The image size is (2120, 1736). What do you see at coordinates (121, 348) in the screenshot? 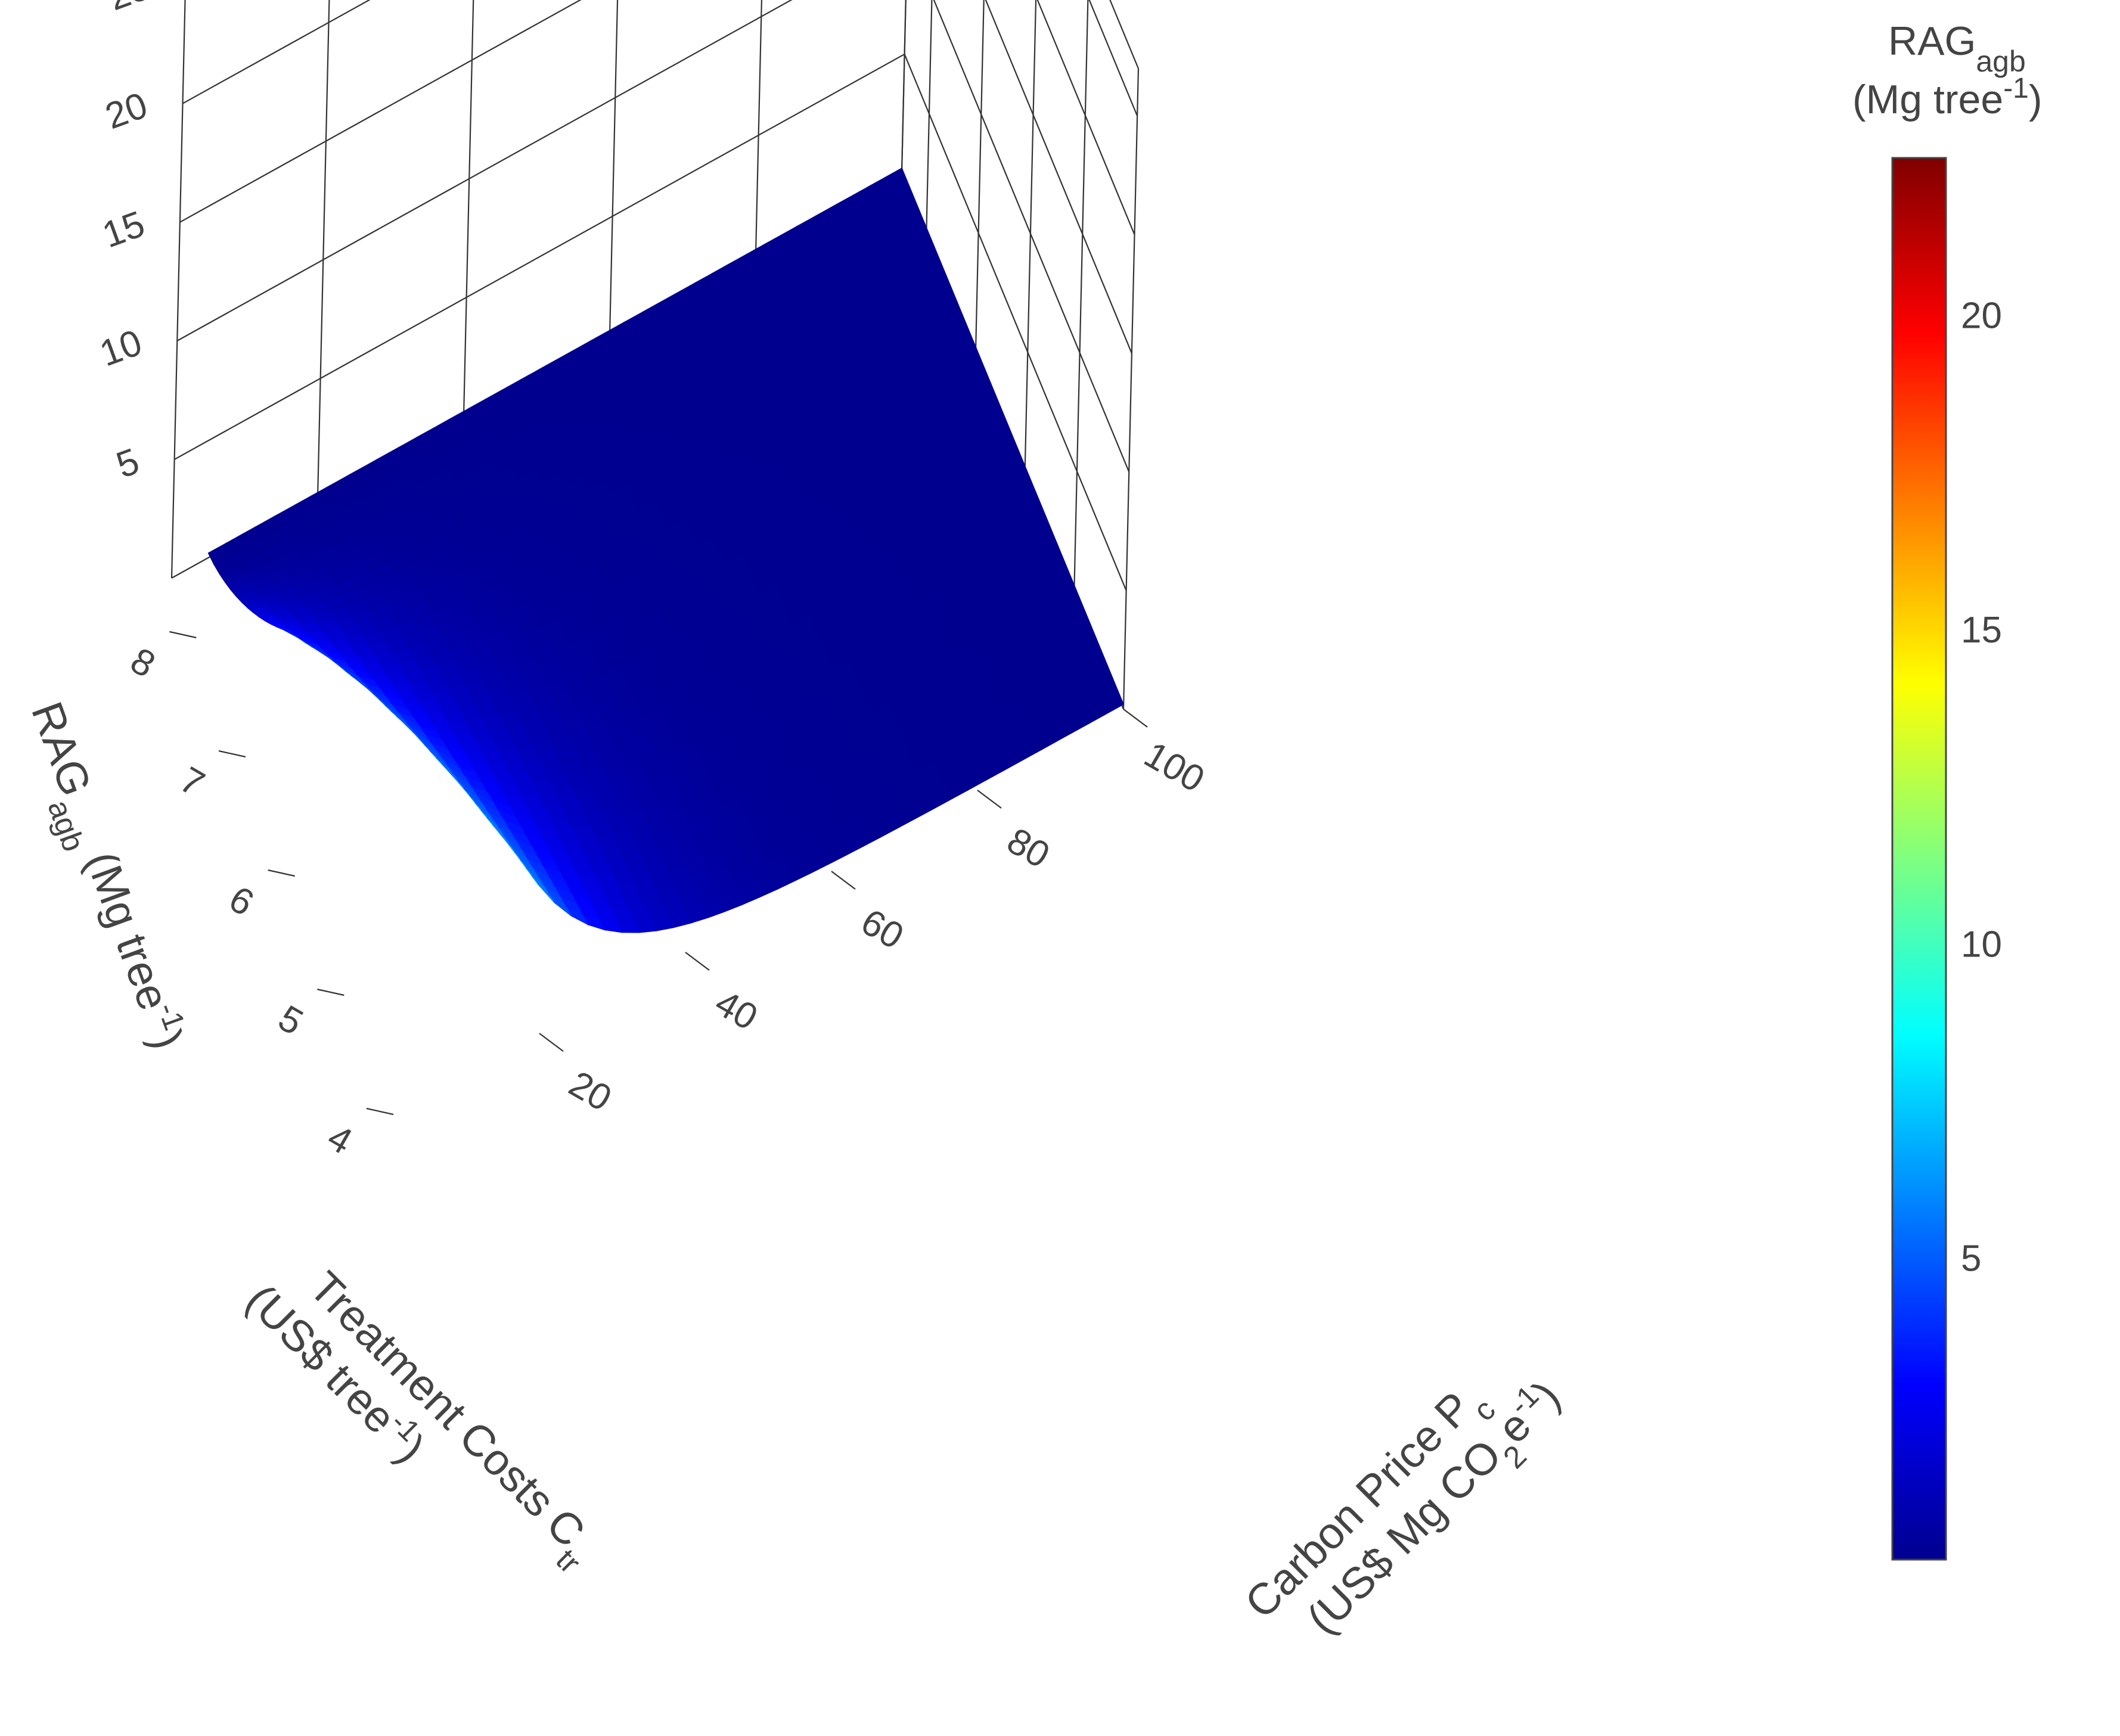
I see `z-tick-label: 10` at bounding box center [121, 348].